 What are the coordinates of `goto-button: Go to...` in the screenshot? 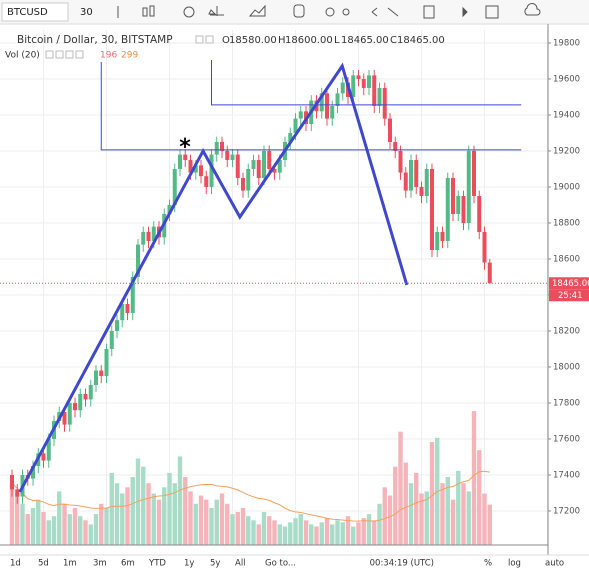 It's located at (280, 564).